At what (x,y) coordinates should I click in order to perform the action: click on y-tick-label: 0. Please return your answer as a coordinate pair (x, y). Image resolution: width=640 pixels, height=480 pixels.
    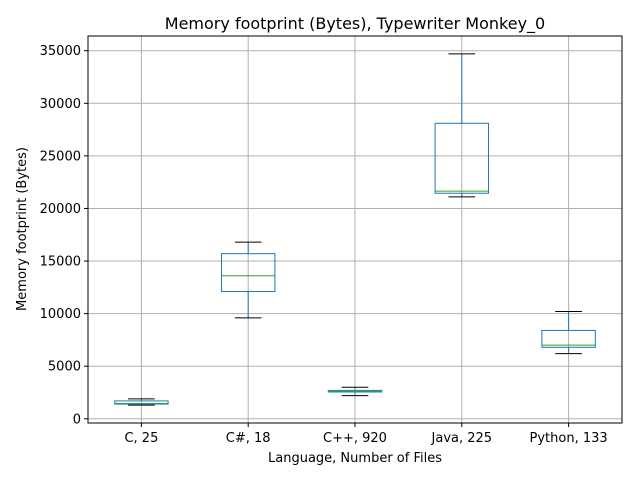
    Looking at the image, I should click on (77, 419).